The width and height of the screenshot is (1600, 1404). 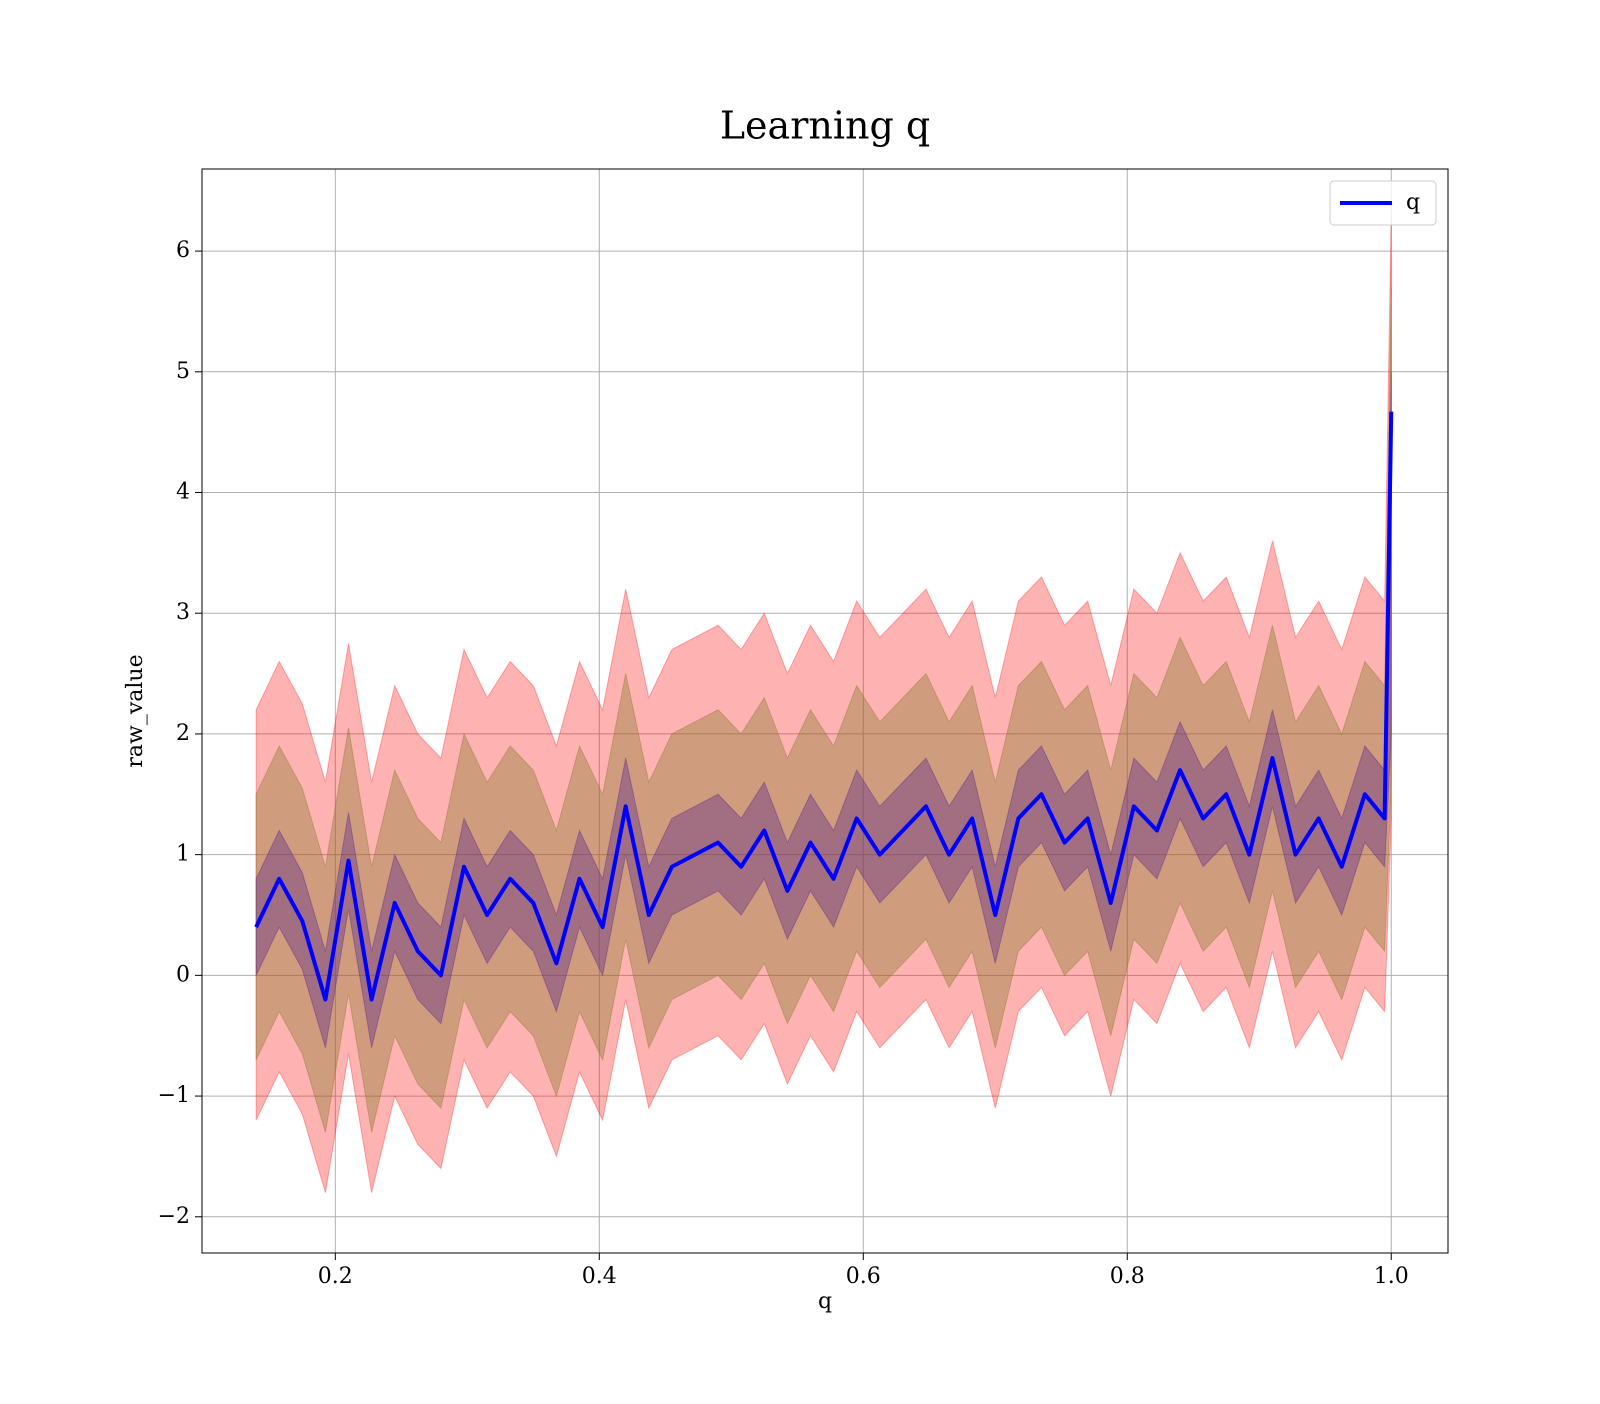 What do you see at coordinates (183, 974) in the screenshot?
I see `y-tick-label: 0` at bounding box center [183, 974].